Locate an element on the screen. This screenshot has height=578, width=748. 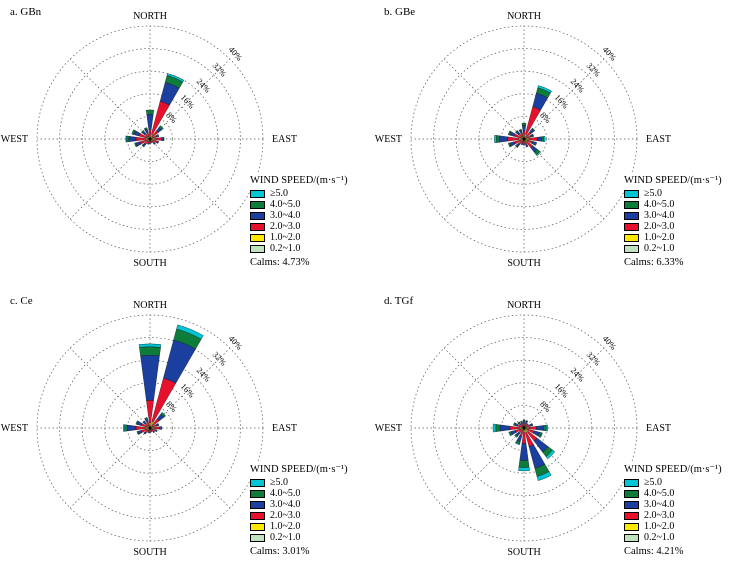
petal-segment-NW is located at coordinates (518, 422).